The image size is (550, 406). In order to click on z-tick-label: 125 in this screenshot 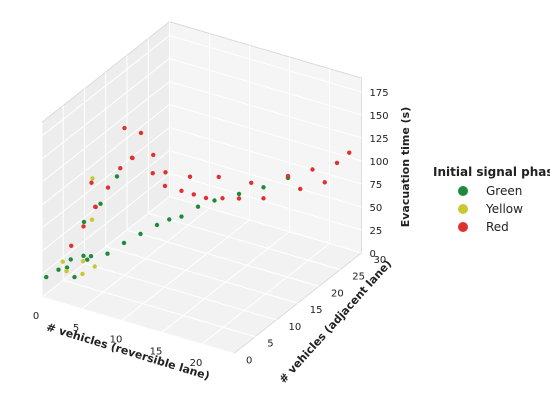, I will do `click(379, 139)`.